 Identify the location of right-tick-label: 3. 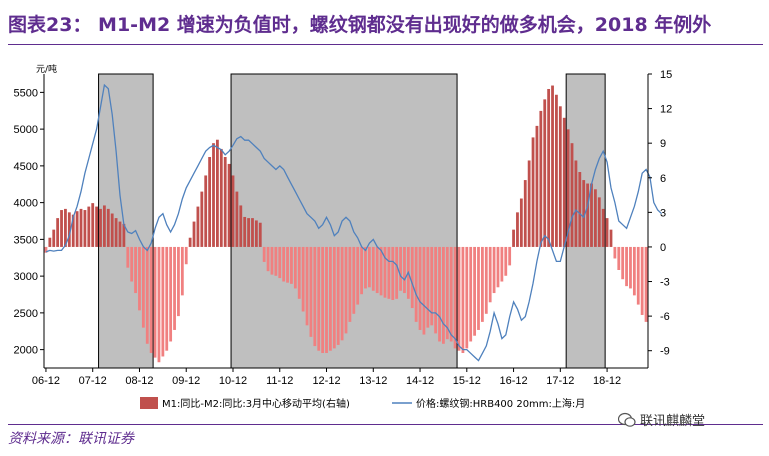
(663, 213).